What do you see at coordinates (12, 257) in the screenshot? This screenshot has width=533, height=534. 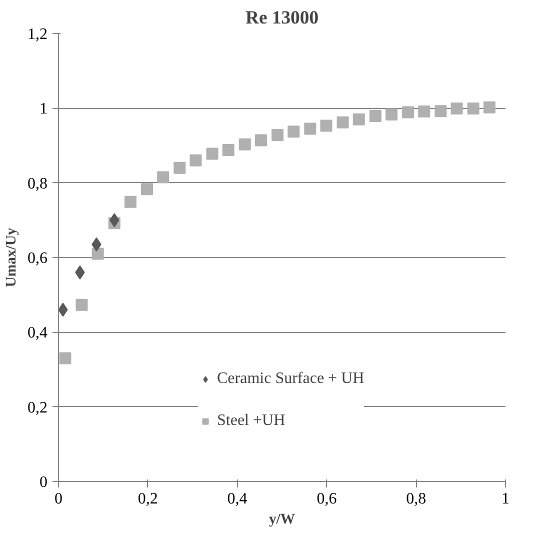 I see `y-axis-title: Umax/Uy` at bounding box center [12, 257].